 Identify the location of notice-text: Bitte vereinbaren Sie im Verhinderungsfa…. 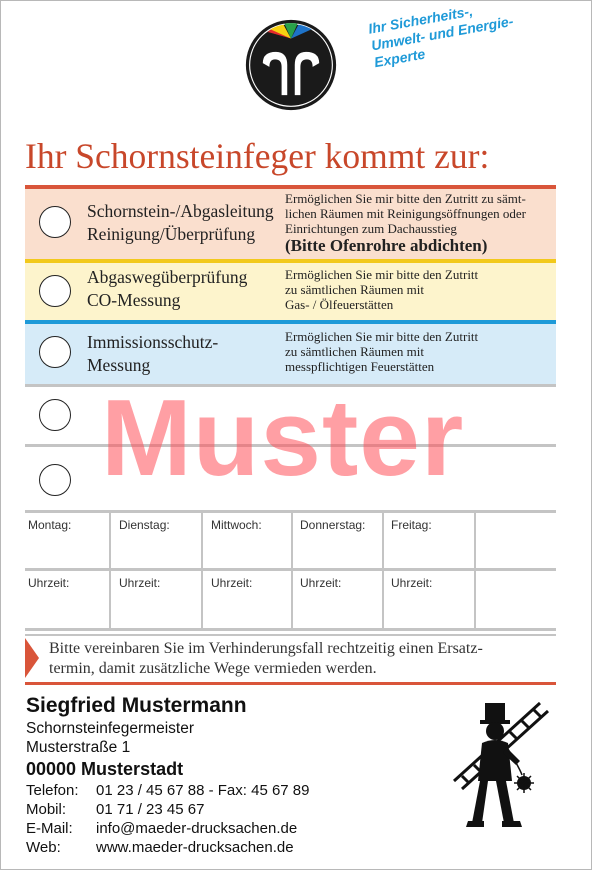
(266, 658).